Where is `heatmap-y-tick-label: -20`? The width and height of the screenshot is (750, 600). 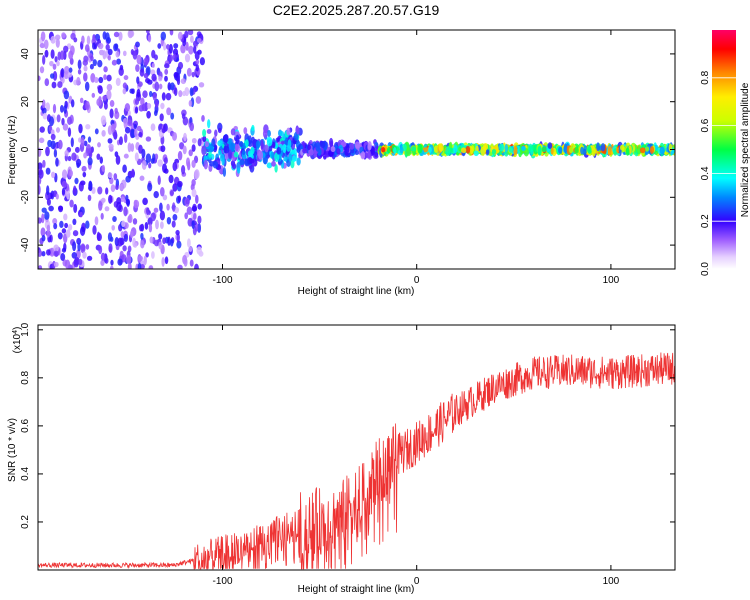 heatmap-y-tick-label: -20 is located at coordinates (25, 197).